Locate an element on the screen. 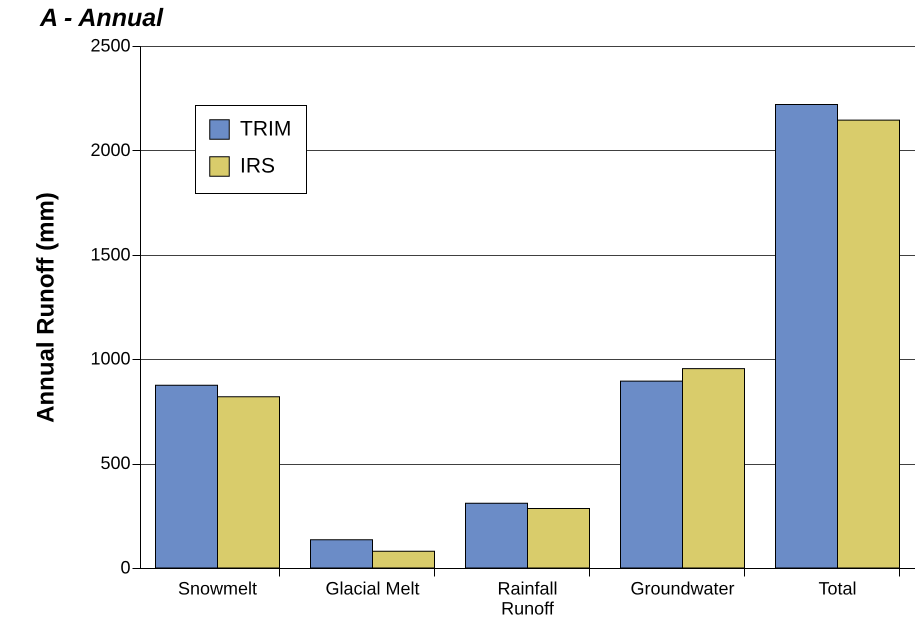 This screenshot has height=629, width=915. legend-label: IRS is located at coordinates (258, 166).